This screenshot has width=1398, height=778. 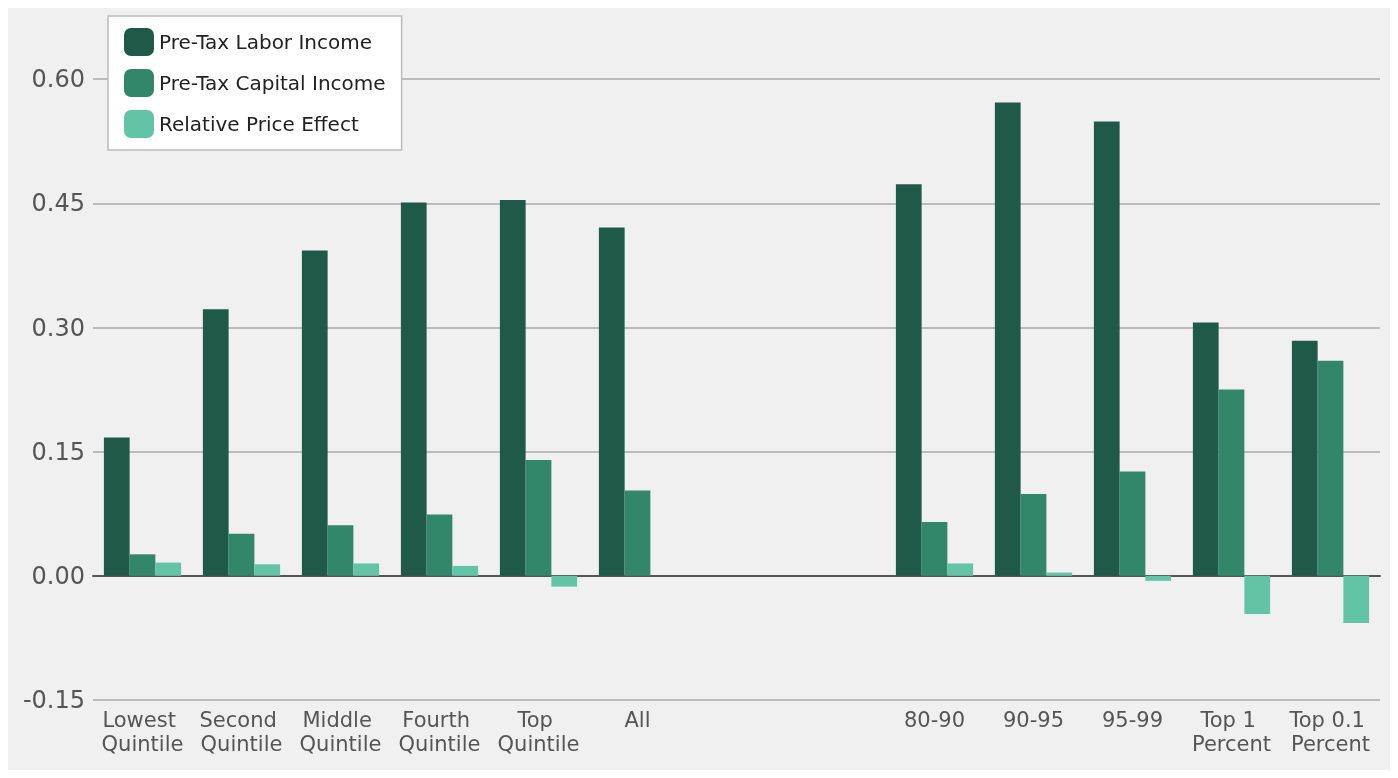 I want to click on x-tick-label: Top Quintile, so click(x=538, y=732).